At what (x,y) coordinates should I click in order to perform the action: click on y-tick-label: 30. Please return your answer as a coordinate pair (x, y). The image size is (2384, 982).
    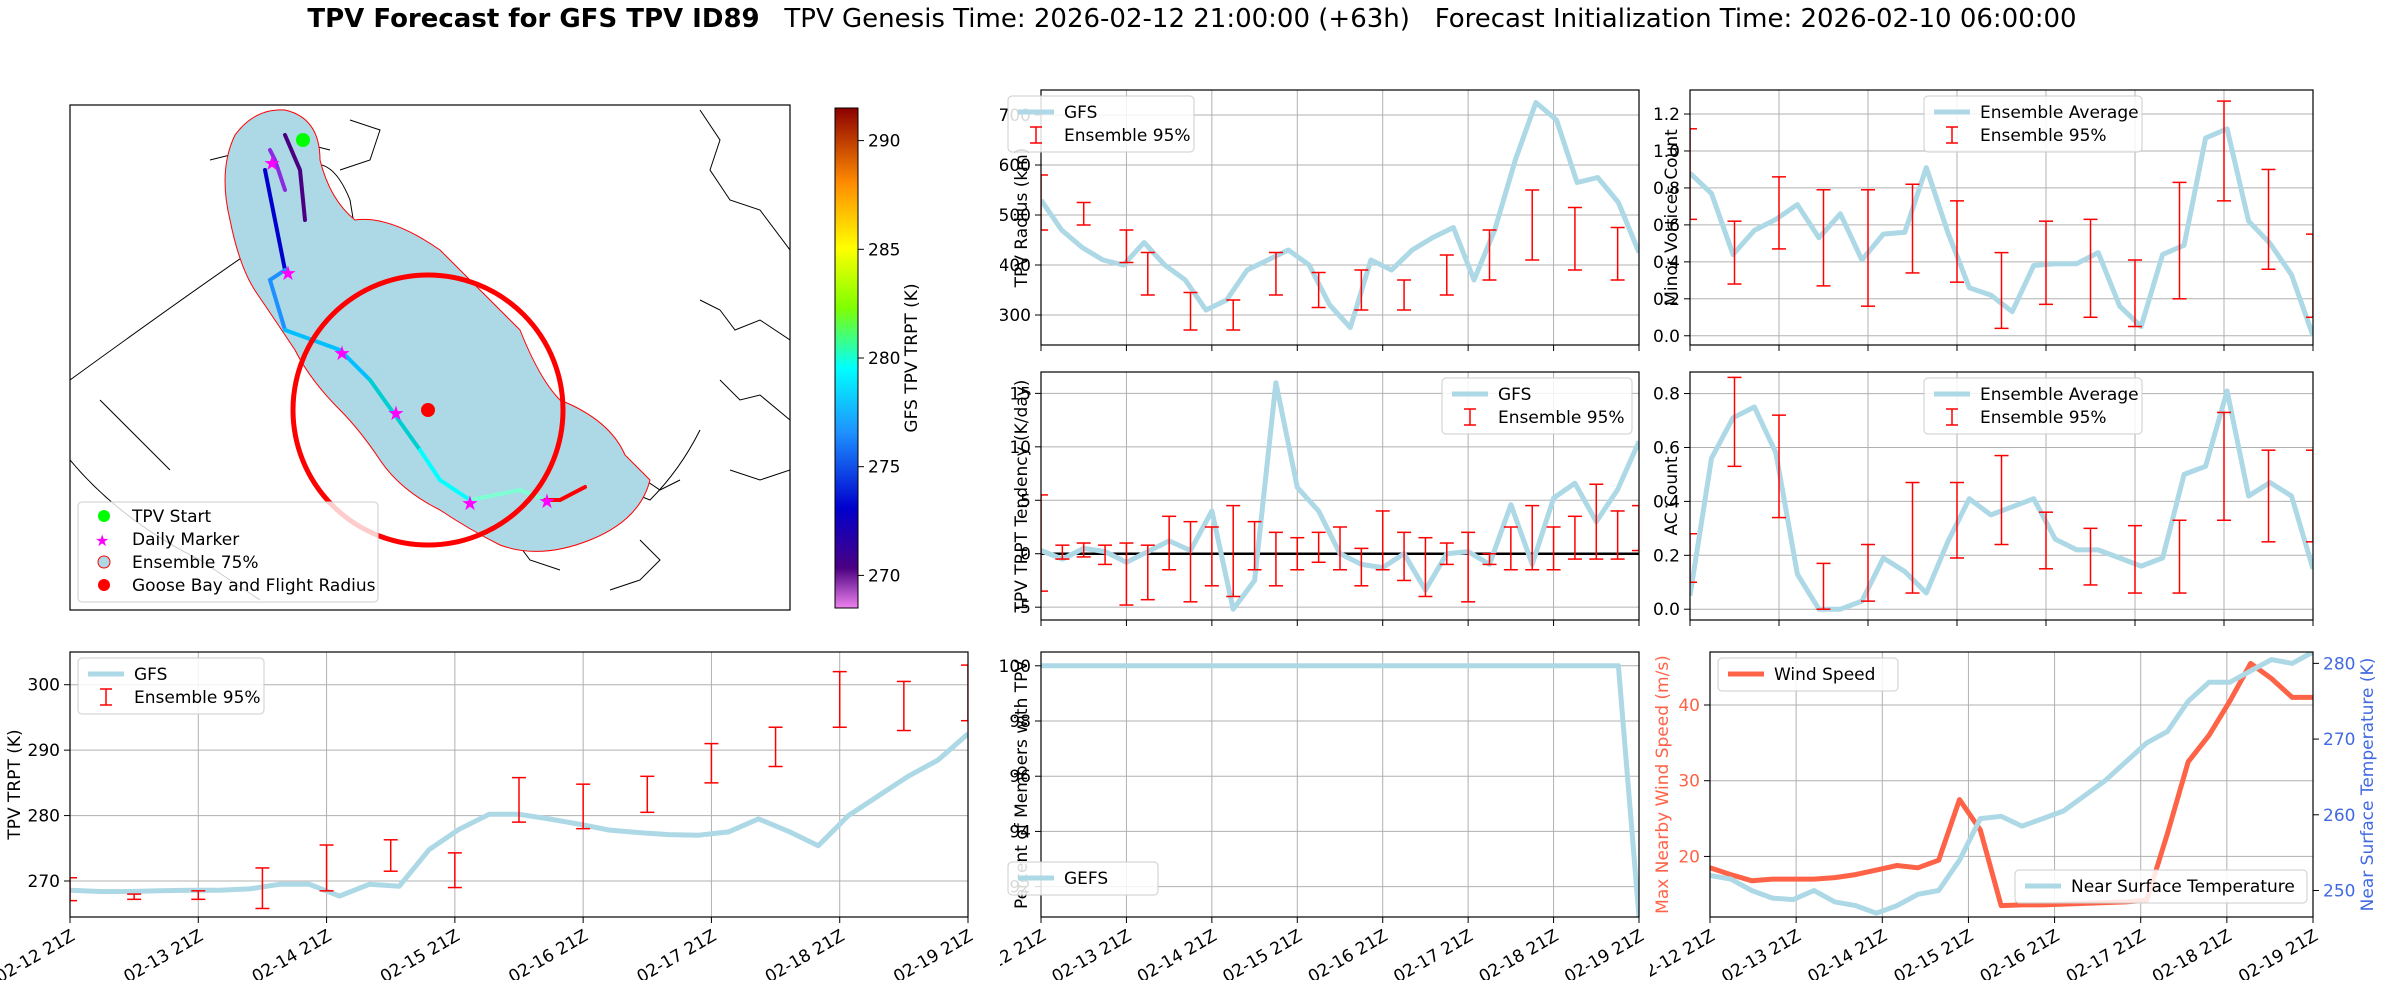
    Looking at the image, I should click on (1689, 782).